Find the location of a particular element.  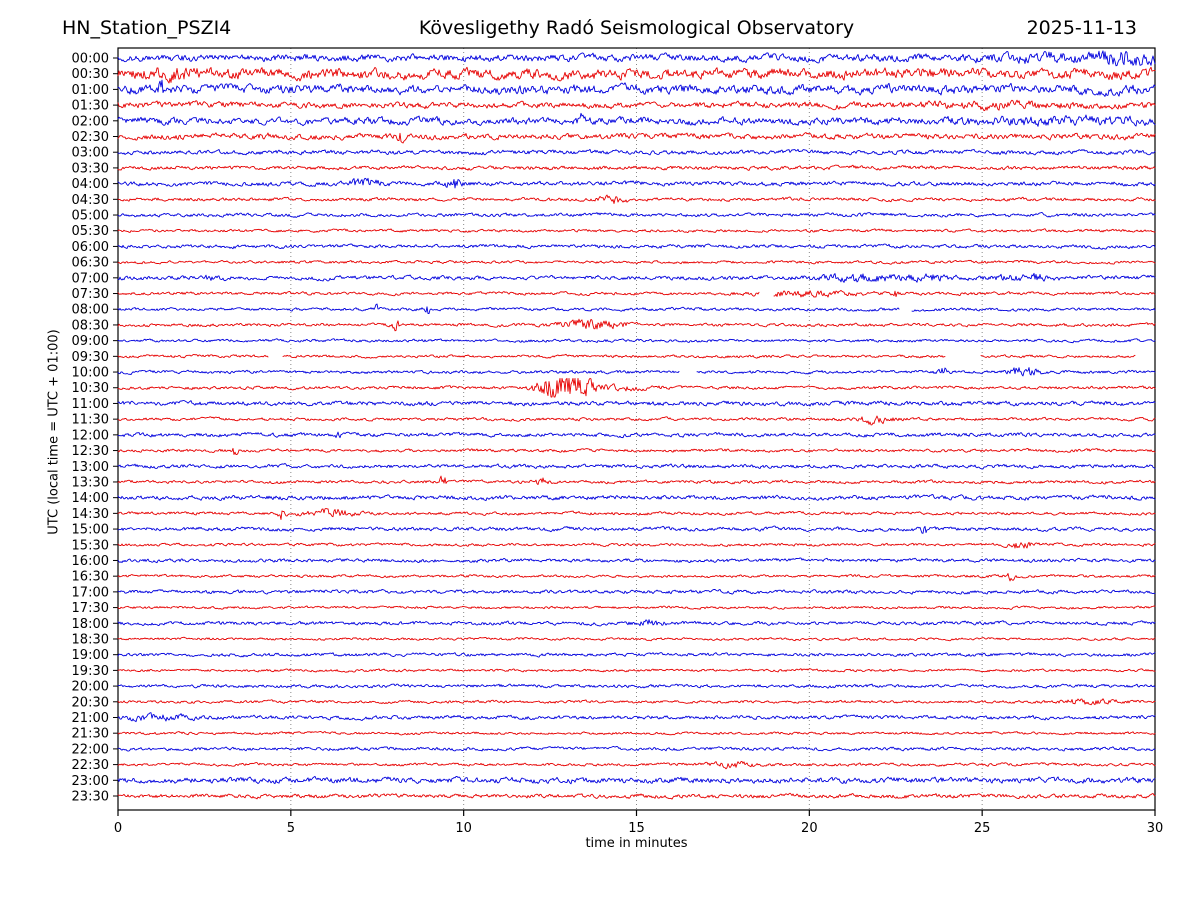

x-tick-label-0: 0 is located at coordinates (118, 828).